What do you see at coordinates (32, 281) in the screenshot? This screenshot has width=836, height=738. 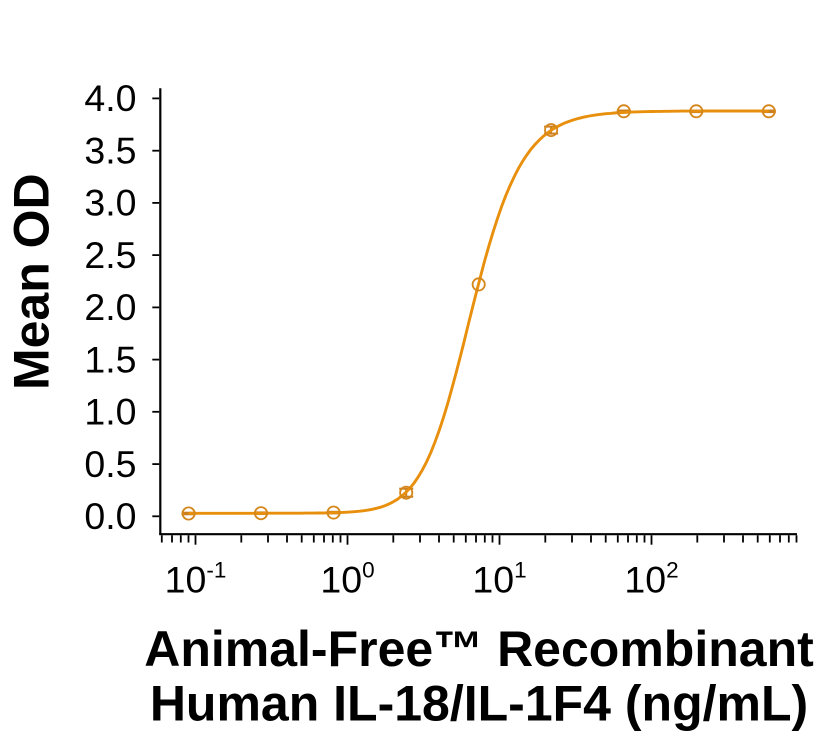 I see `svg-text: Mean OD` at bounding box center [32, 281].